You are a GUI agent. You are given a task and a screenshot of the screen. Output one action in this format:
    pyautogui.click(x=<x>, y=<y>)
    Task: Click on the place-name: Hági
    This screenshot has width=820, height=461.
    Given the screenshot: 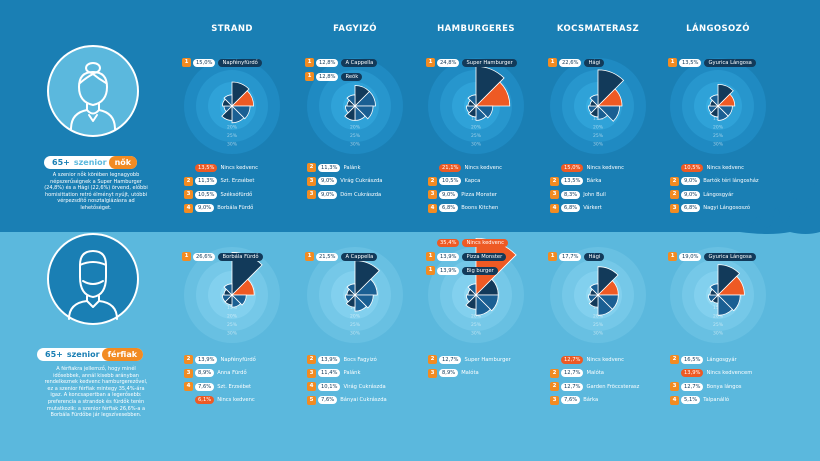 What is the action you would take?
    pyautogui.click(x=594, y=256)
    